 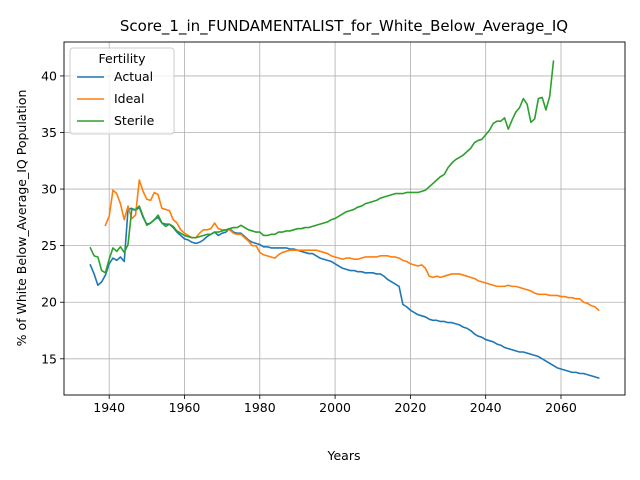 I want to click on y-tick-label: 15, so click(x=49, y=358).